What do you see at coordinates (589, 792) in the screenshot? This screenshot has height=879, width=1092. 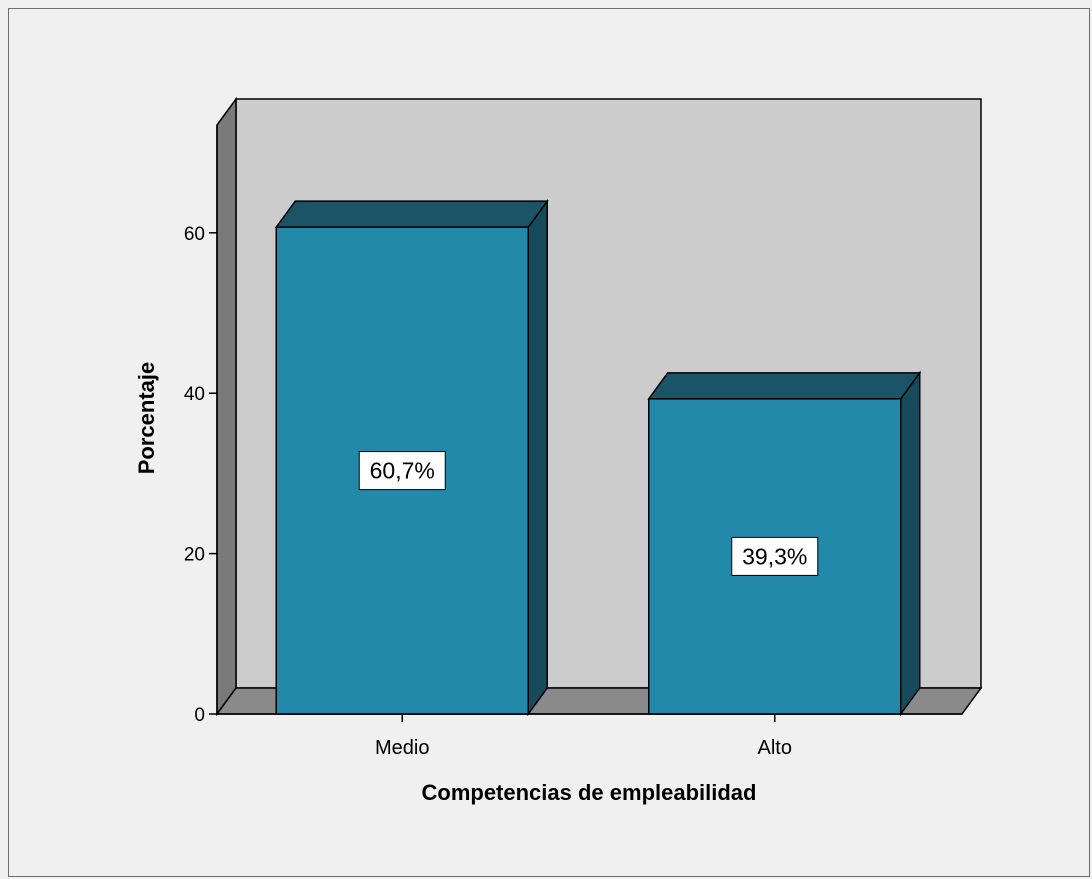 I see `x-axis-title: Competencias de empleabilidad` at bounding box center [589, 792].